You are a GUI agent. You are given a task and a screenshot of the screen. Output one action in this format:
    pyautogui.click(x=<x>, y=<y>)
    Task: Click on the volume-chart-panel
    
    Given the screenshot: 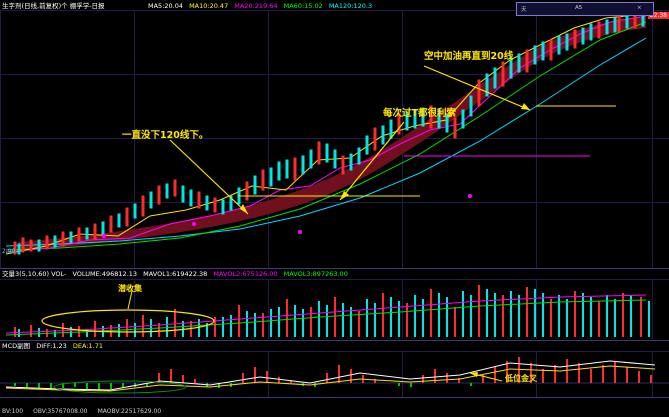 What is the action you would take?
    pyautogui.click(x=334, y=309)
    